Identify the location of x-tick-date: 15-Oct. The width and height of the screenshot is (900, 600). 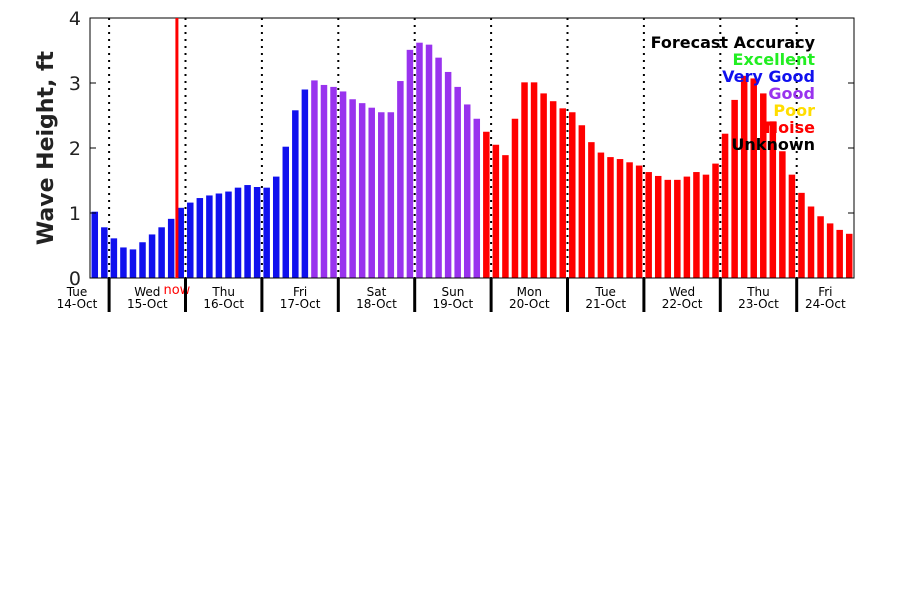
(147, 304).